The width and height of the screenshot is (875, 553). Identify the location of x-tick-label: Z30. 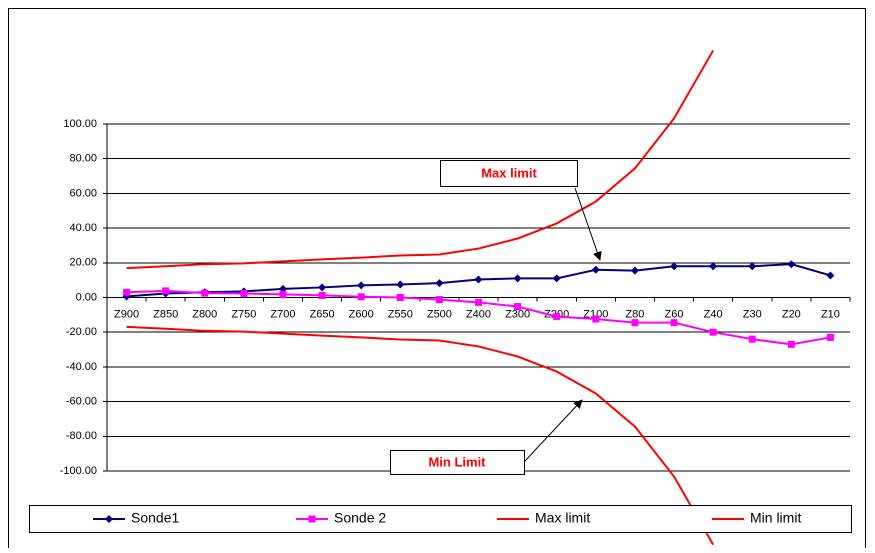
(752, 314).